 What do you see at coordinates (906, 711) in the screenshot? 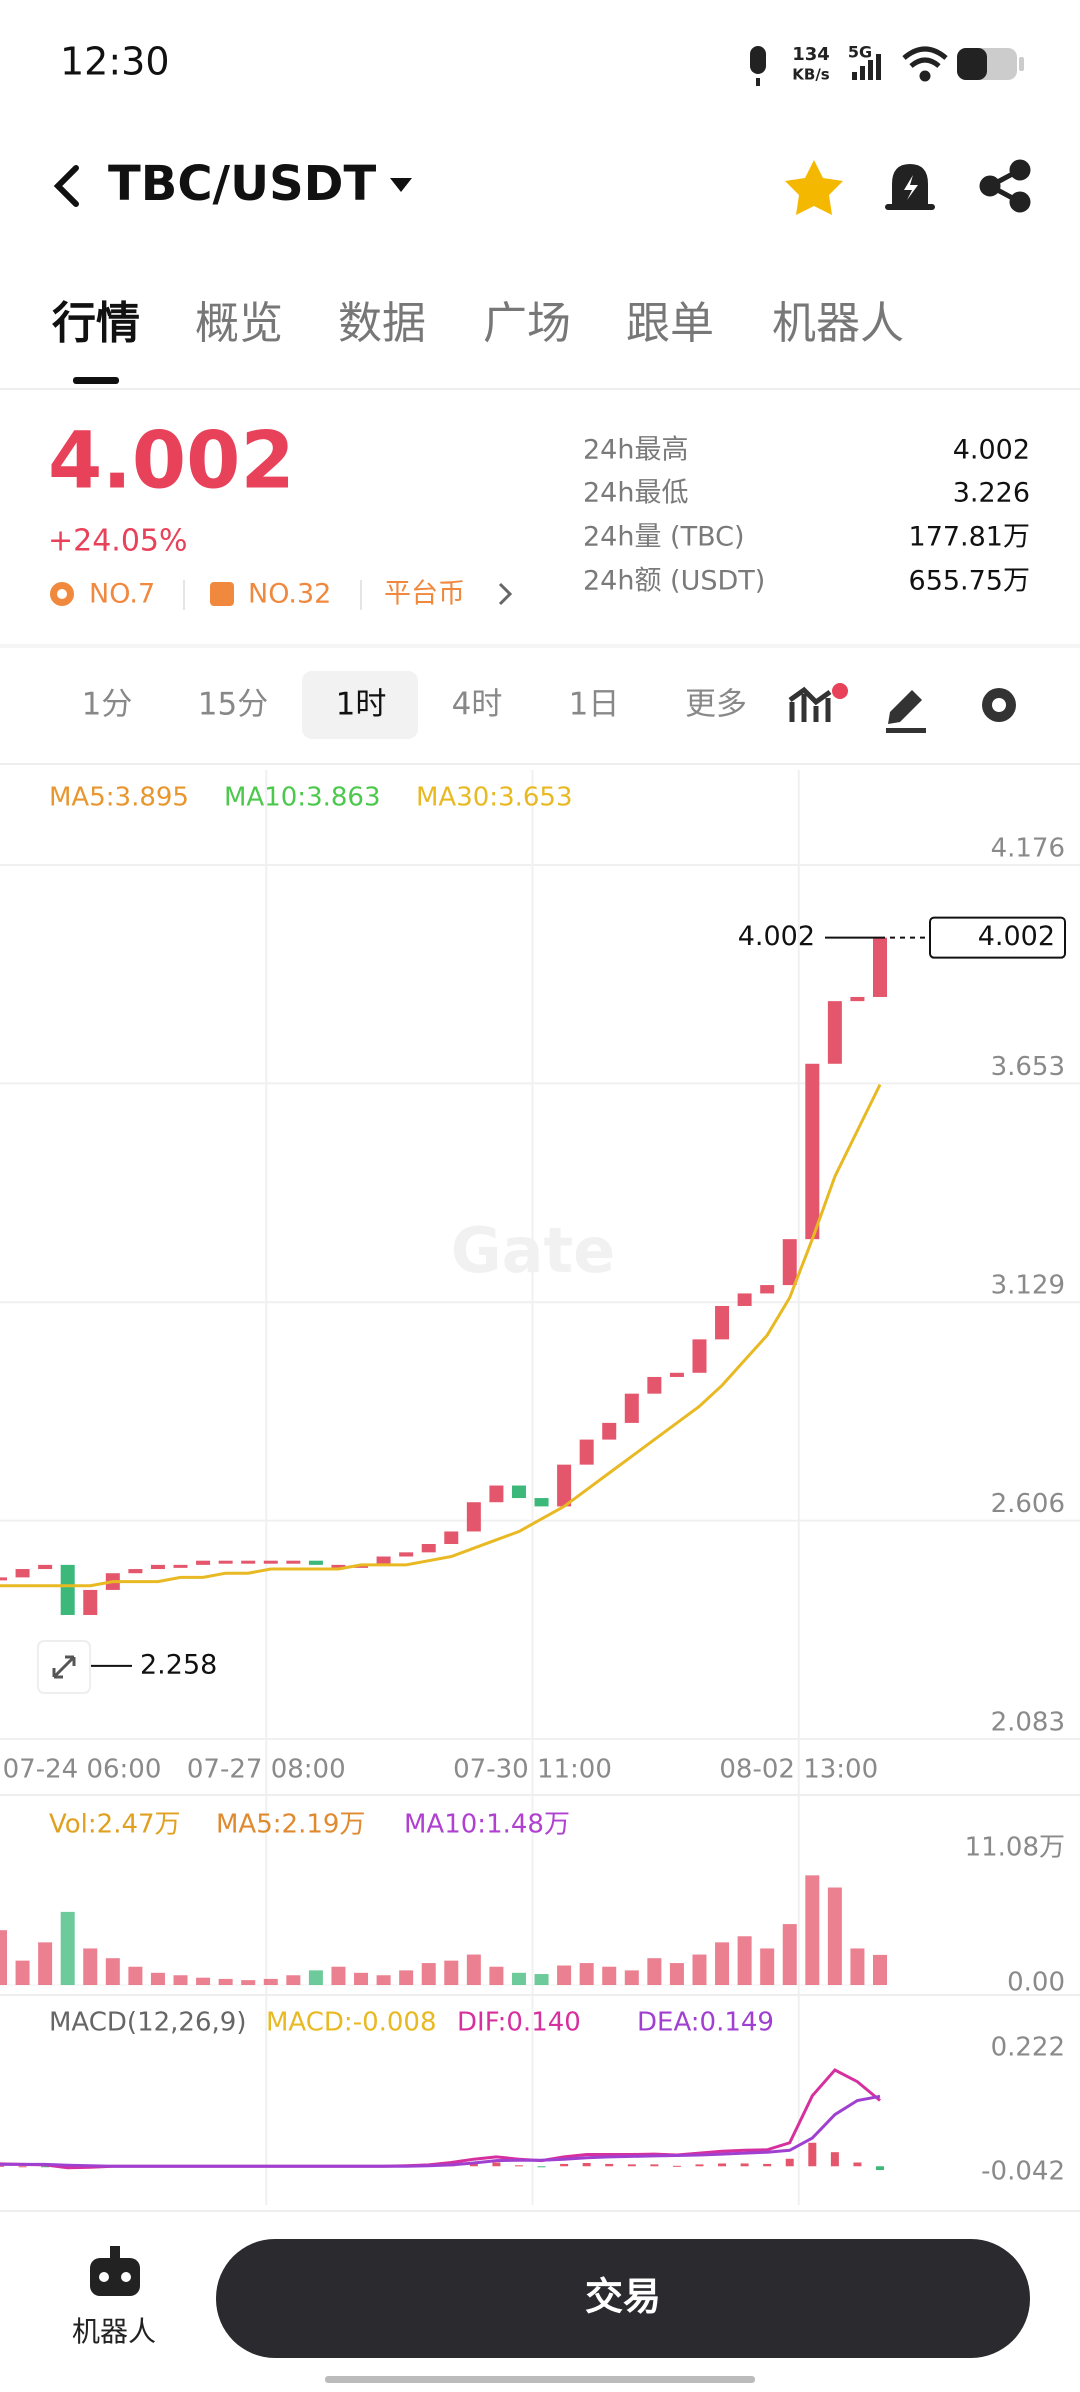
I see `draw-tool-button` at bounding box center [906, 711].